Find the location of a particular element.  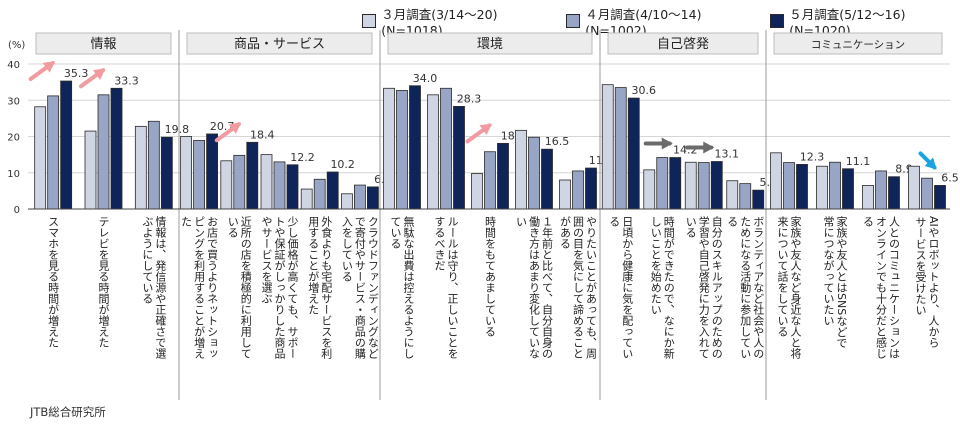

category-label-item16: ボランティアなど社会や人のためになる活動に参加している is located at coordinates (745, 287).